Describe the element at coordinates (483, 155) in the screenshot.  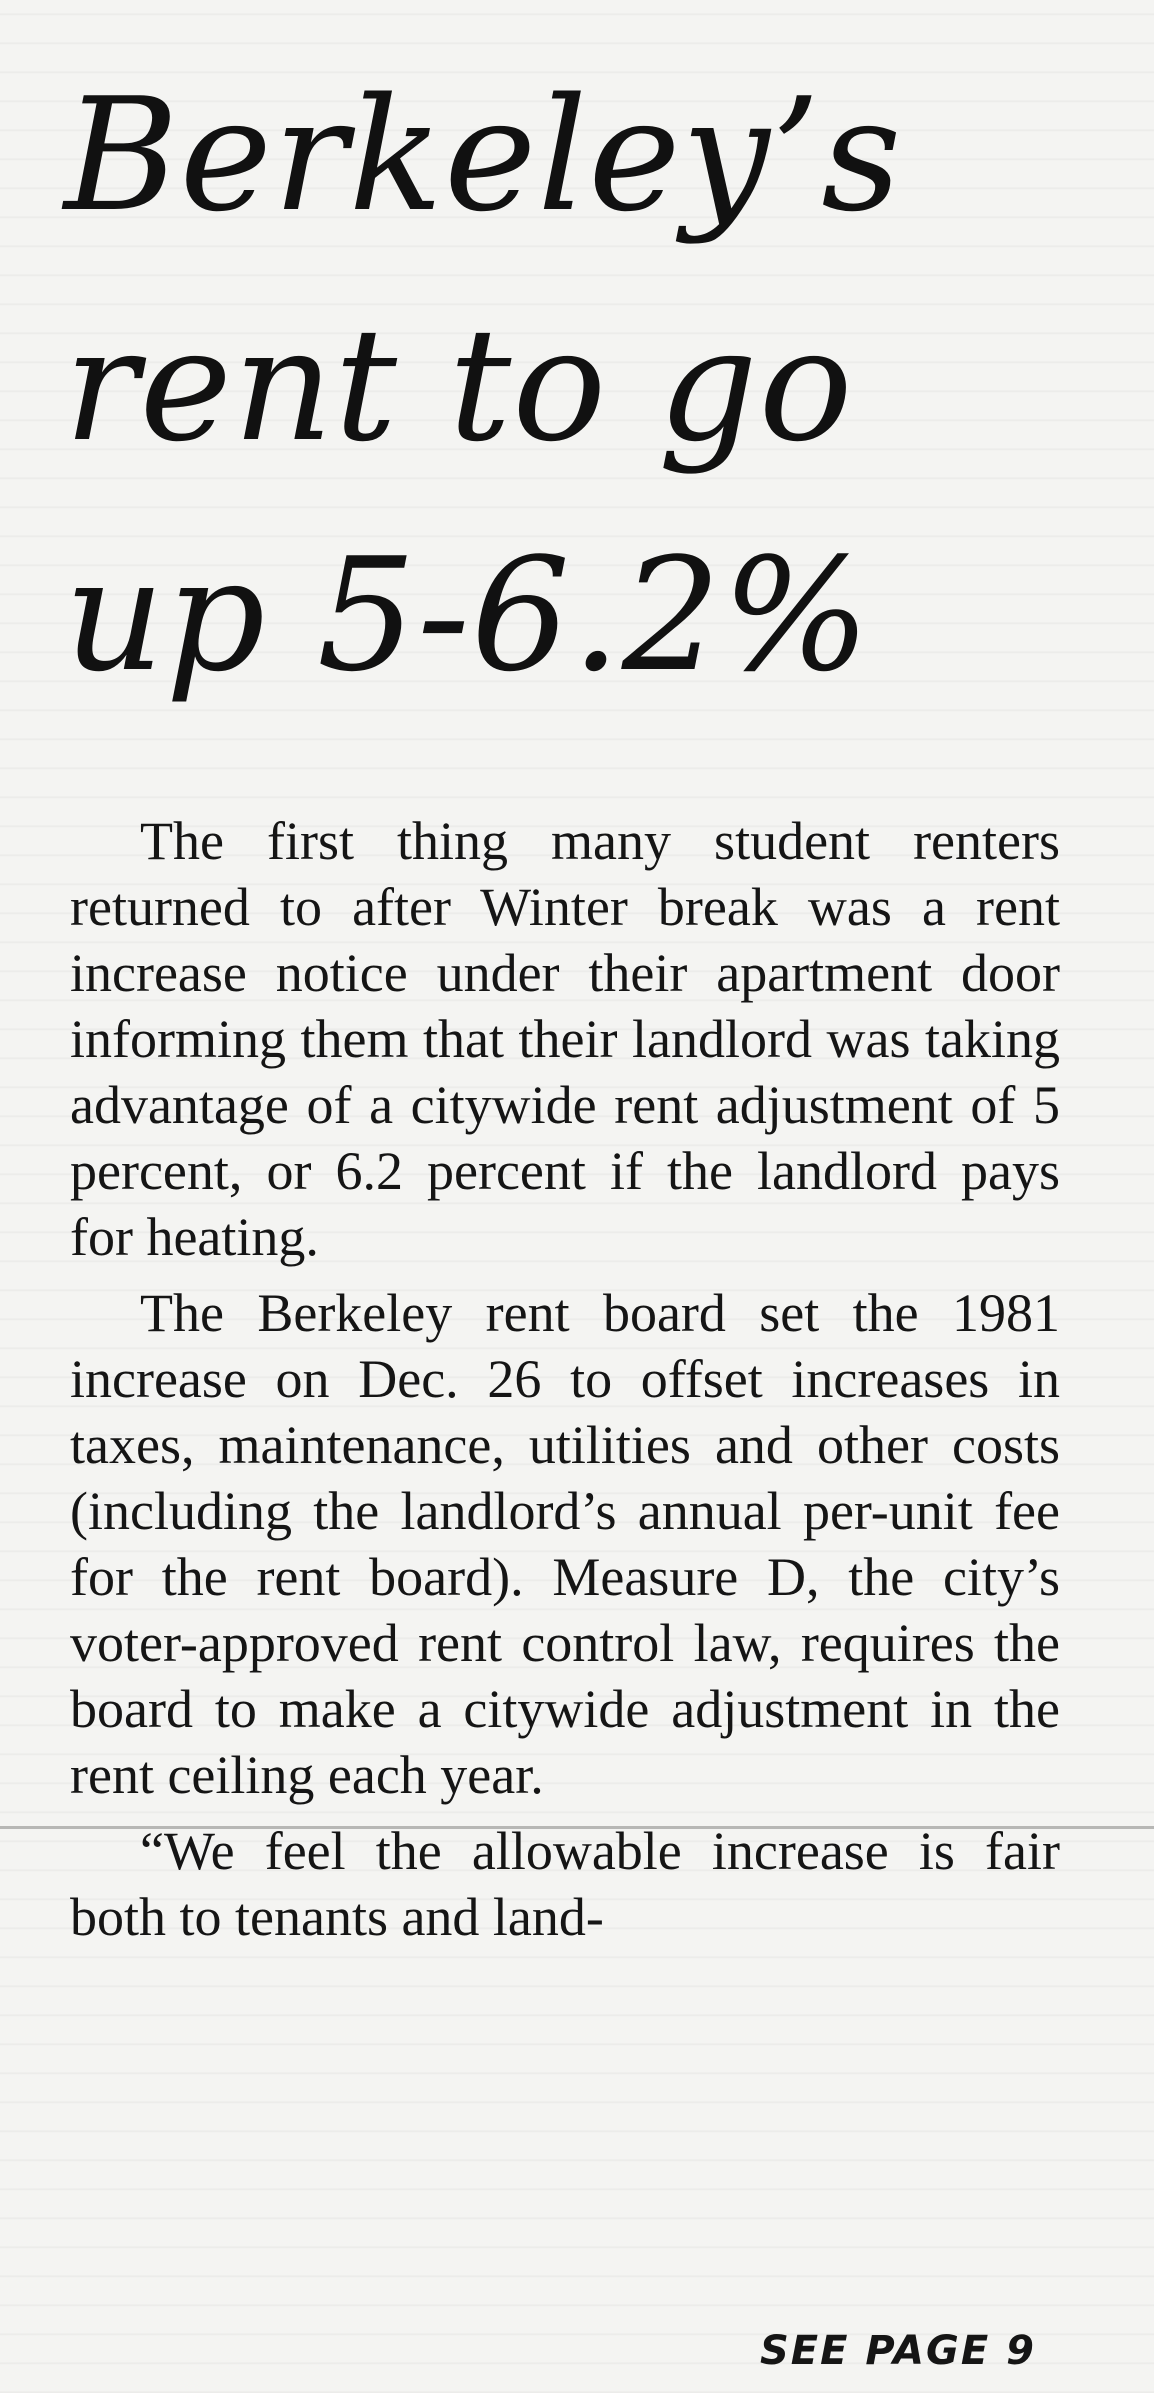
I see `headline-line-1: Berkeley’s` at that location.